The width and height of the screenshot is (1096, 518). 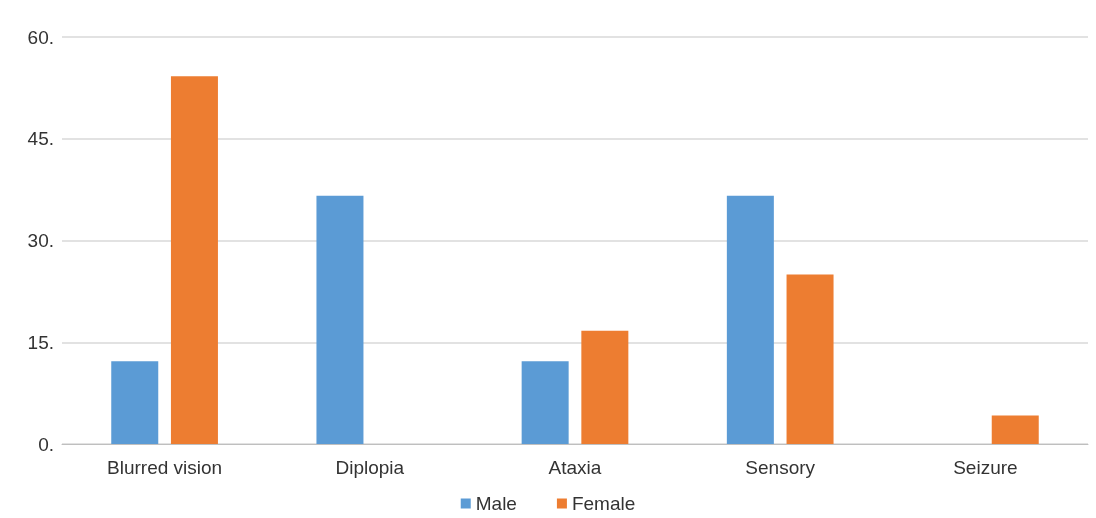 I want to click on y-tick-label: 30., so click(x=40, y=240).